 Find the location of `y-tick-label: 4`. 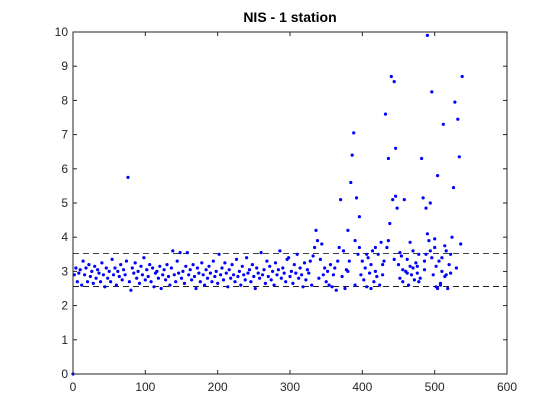

y-tick-label: 4 is located at coordinates (64, 237).